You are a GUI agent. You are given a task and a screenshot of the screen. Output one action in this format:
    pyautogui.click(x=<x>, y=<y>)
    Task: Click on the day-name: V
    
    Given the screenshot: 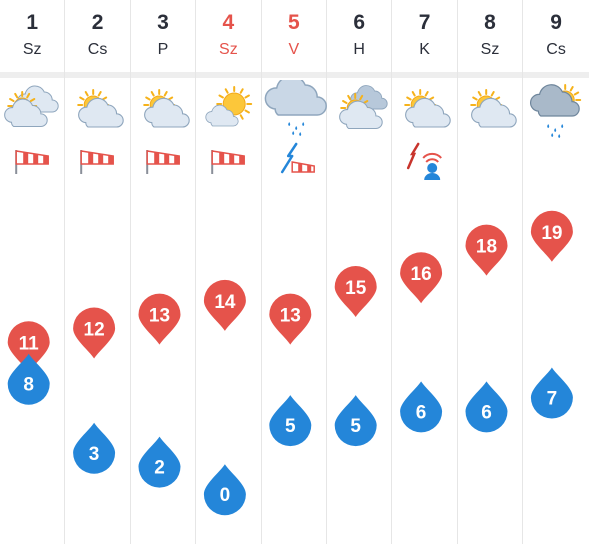 What is the action you would take?
    pyautogui.click(x=294, y=49)
    